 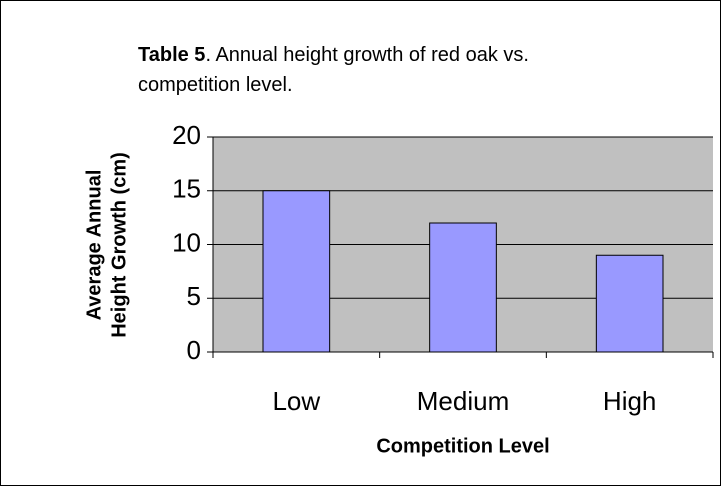 I want to click on x-tick-label: High, so click(x=629, y=401).